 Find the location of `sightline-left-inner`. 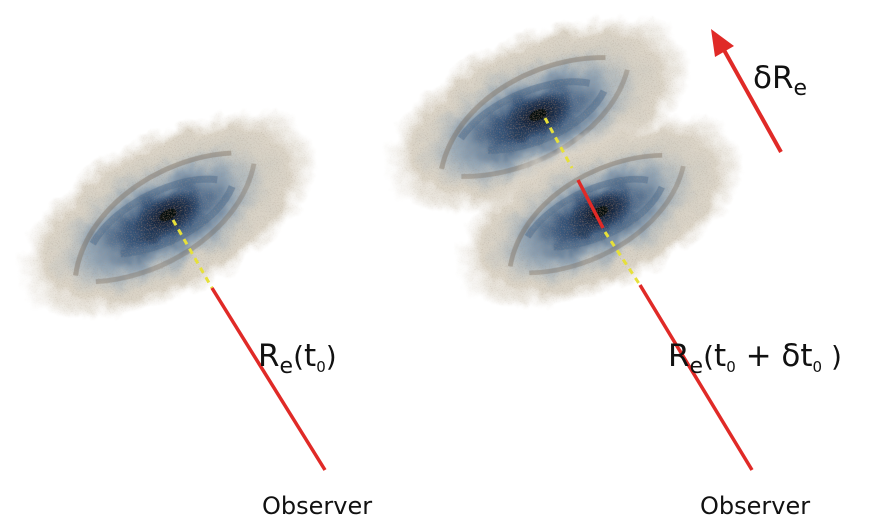

sightline-left-inner is located at coordinates (192, 254).